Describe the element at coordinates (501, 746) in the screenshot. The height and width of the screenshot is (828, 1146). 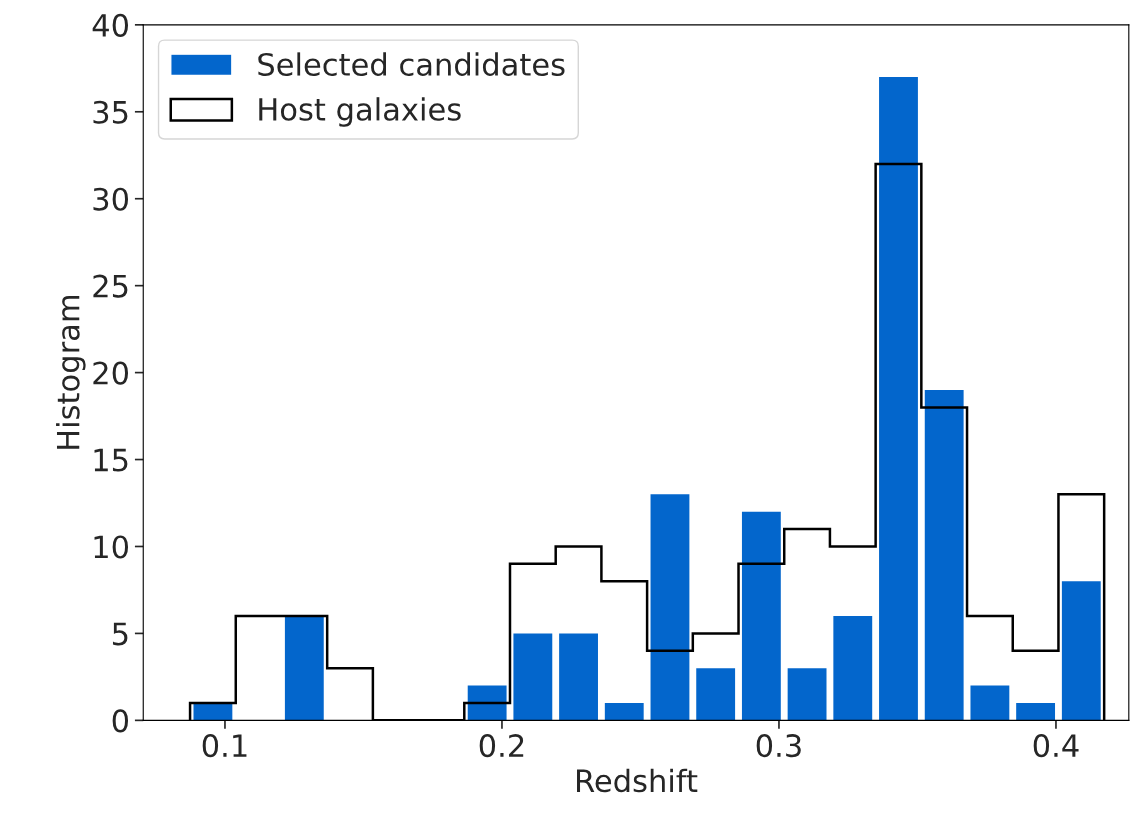
I see `x-tick-label: 0.2` at that location.